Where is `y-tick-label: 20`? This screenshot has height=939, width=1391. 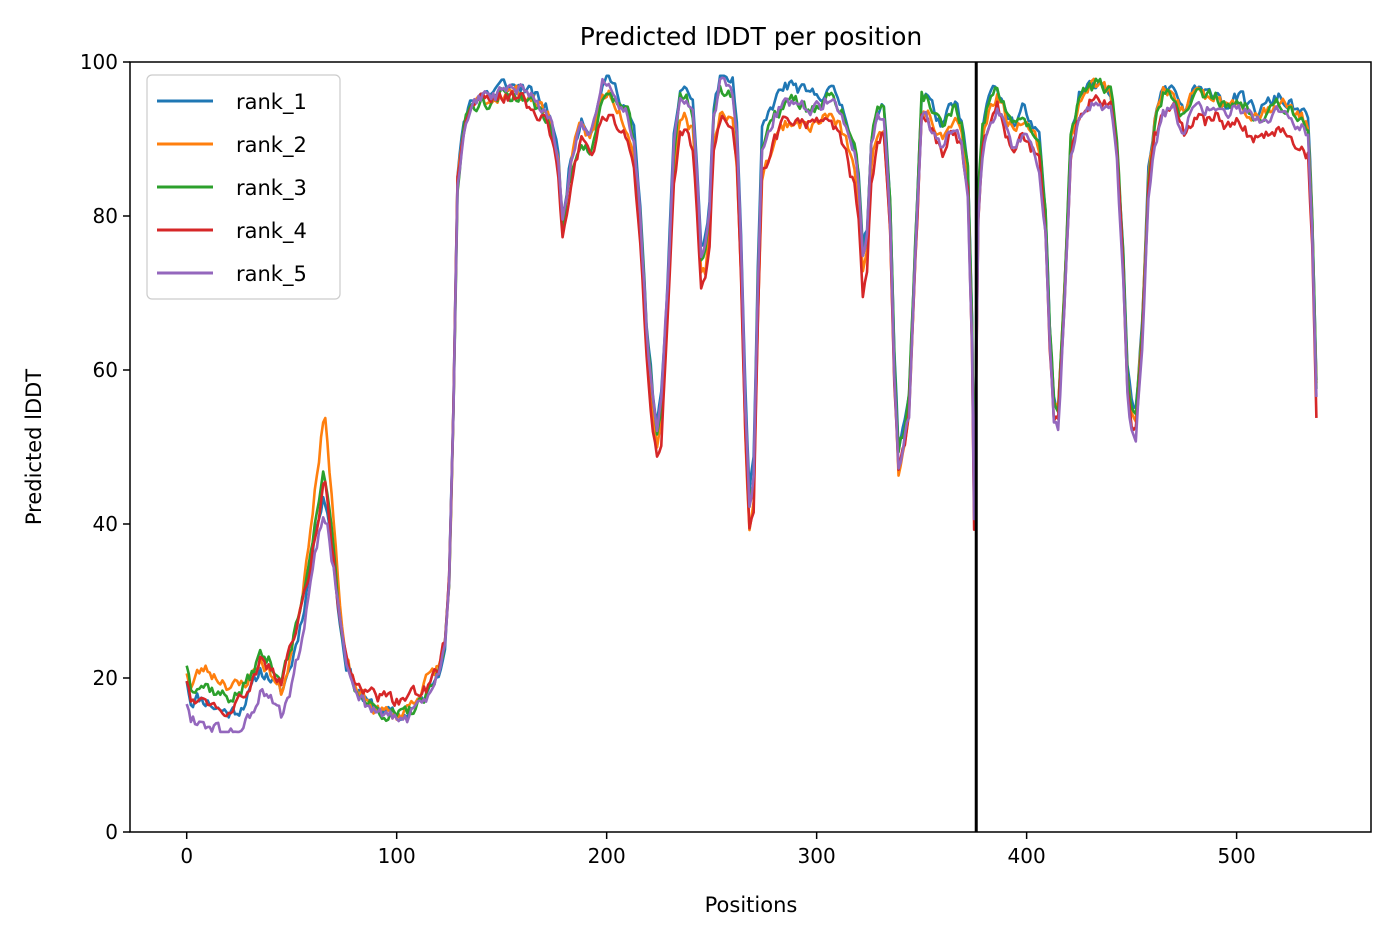 y-tick-label: 20 is located at coordinates (105, 678).